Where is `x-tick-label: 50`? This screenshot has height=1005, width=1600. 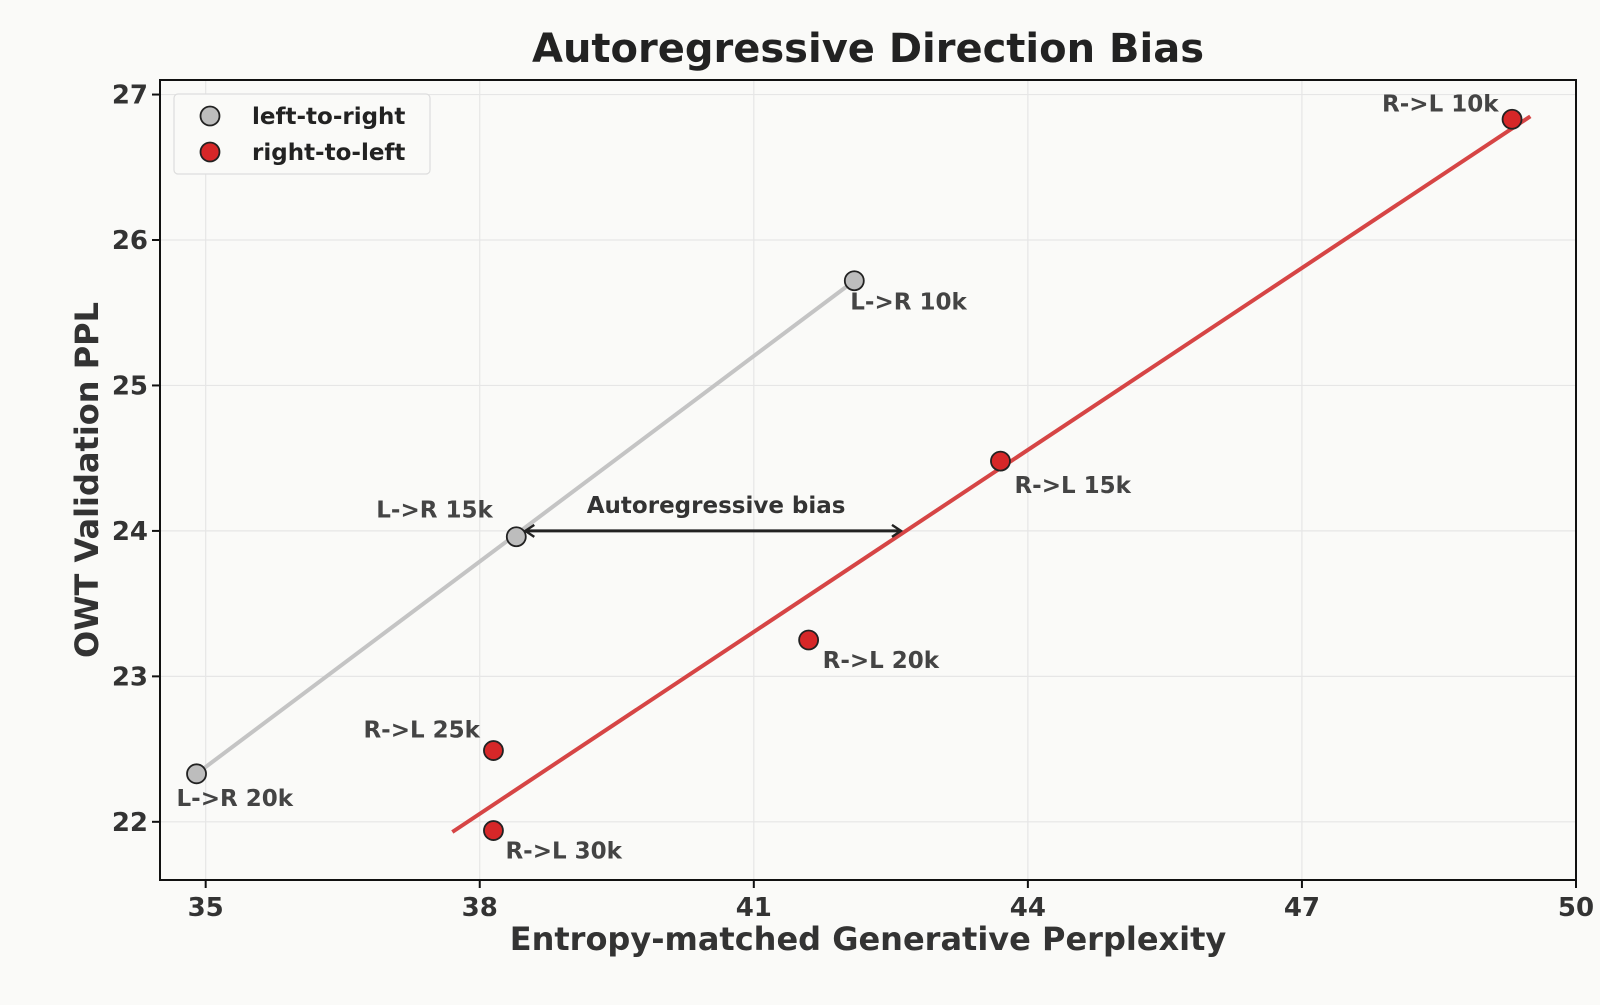
x-tick-label: 50 is located at coordinates (1576, 908).